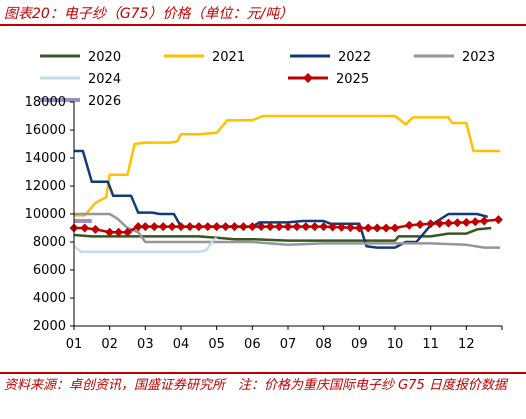 The height and width of the screenshot is (419, 526). Describe the element at coordinates (323, 344) in the screenshot. I see `x-tick-label: 08` at that location.